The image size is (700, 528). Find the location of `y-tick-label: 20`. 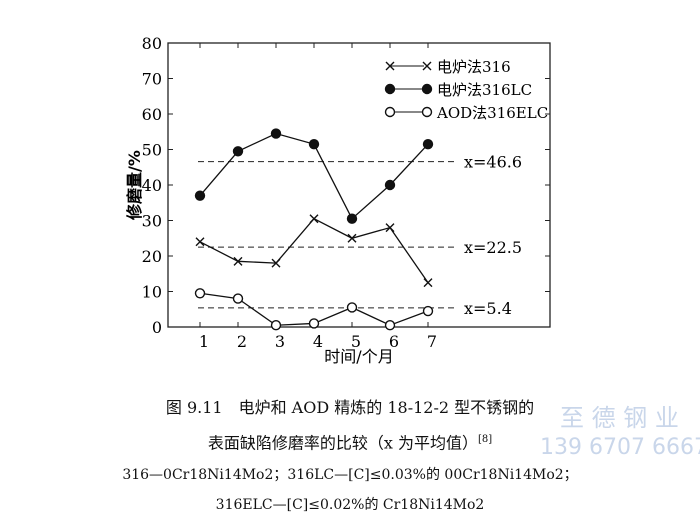

y-tick-label: 20 is located at coordinates (152, 256).